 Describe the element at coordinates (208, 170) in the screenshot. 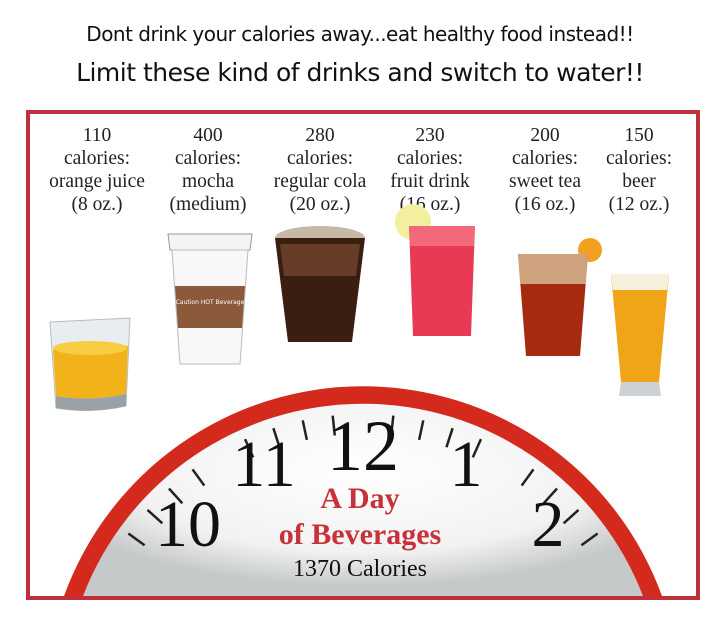

I see `drink-label-mocha: 400 calories: mocha (medium)` at that location.